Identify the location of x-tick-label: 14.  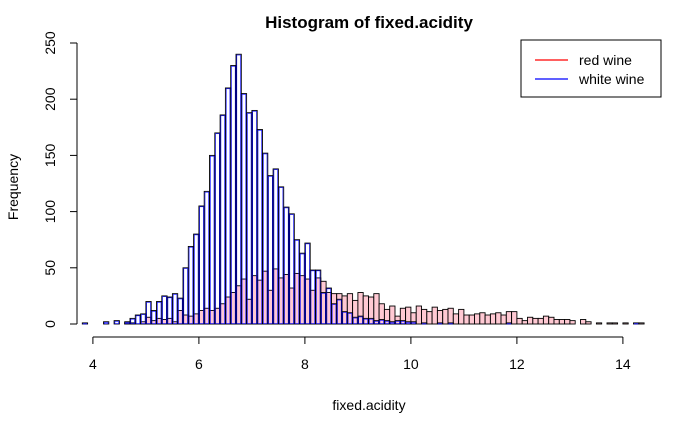
(623, 364).